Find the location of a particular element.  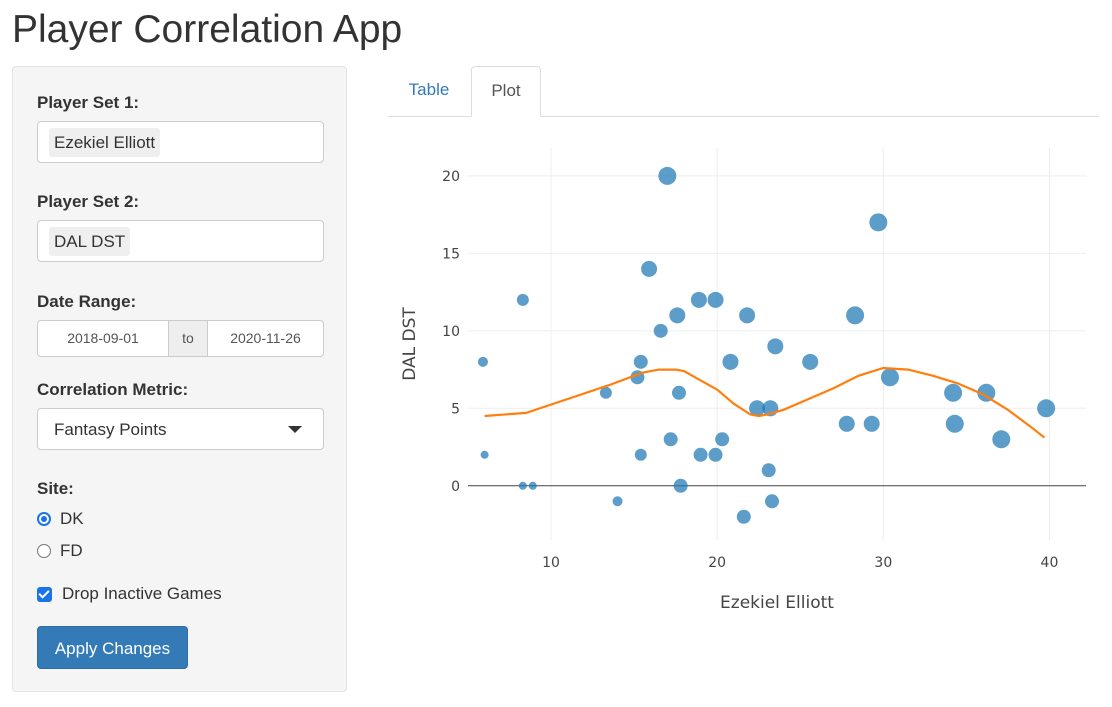

date-end-input: 2020-11-26 is located at coordinates (265, 338).